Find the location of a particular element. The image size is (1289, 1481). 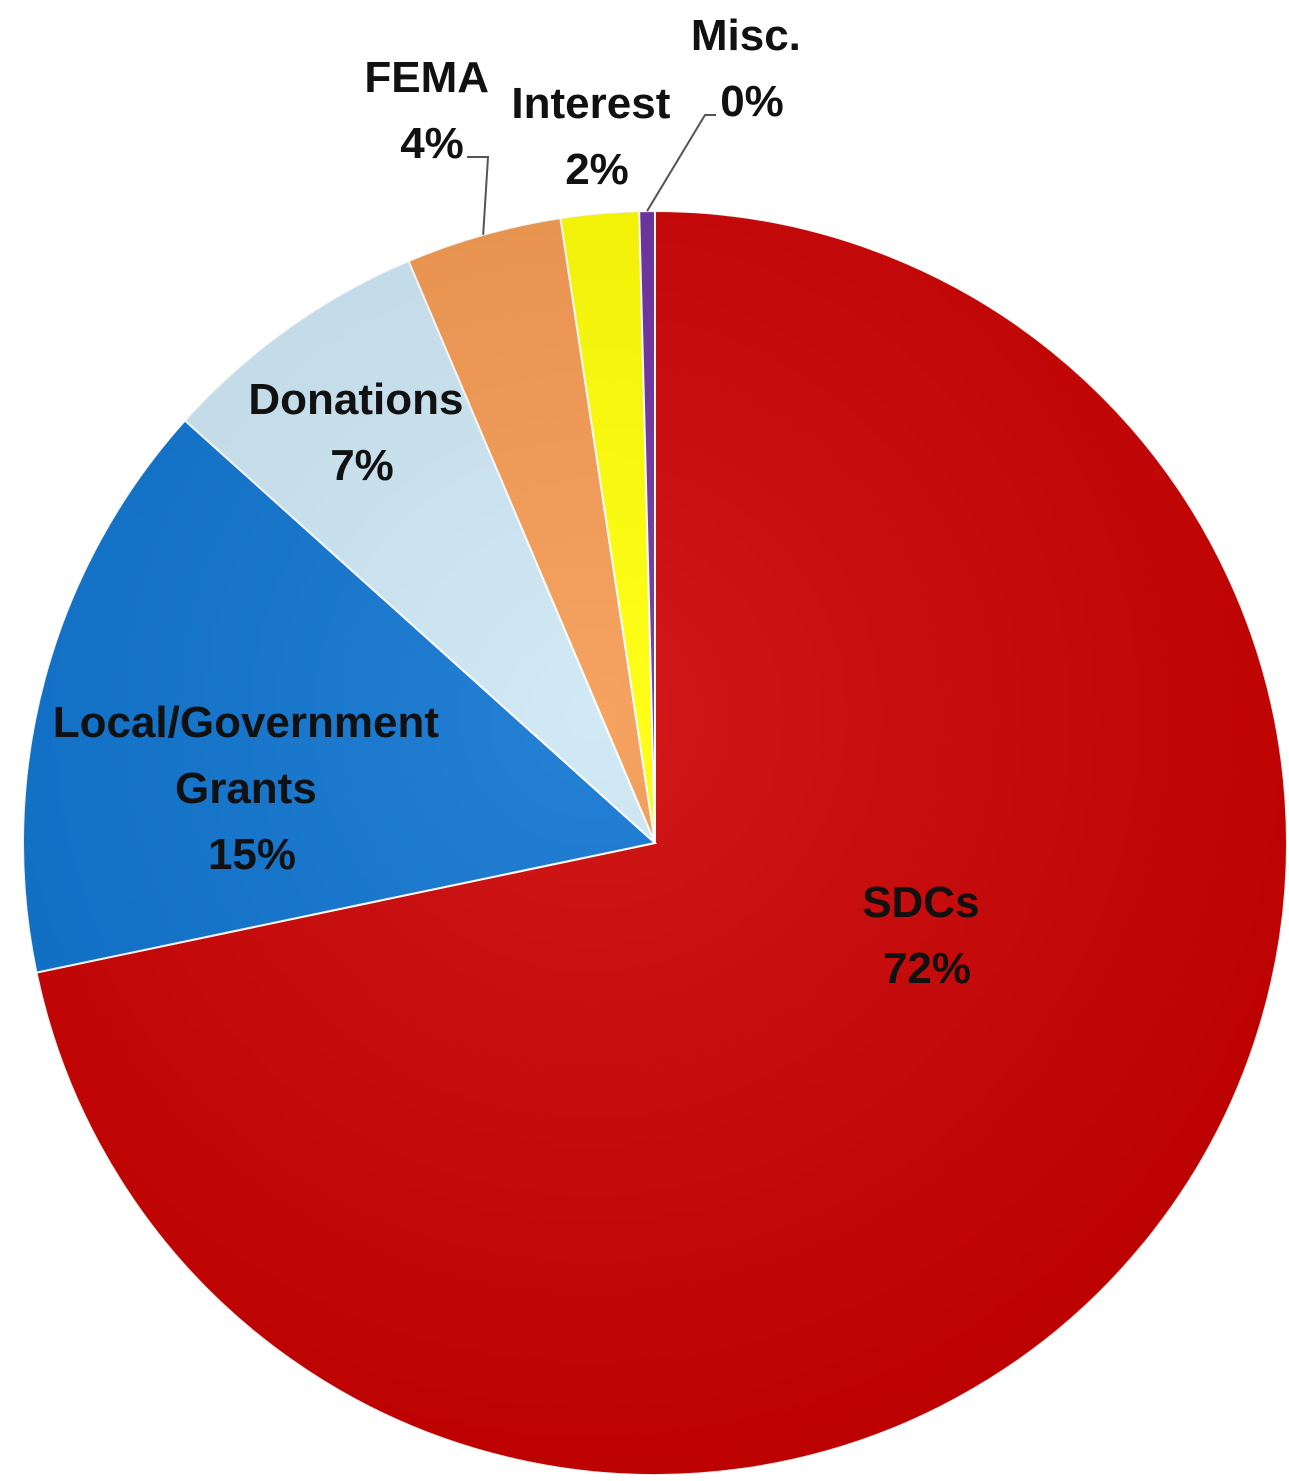

leader-lines is located at coordinates (591, 174).